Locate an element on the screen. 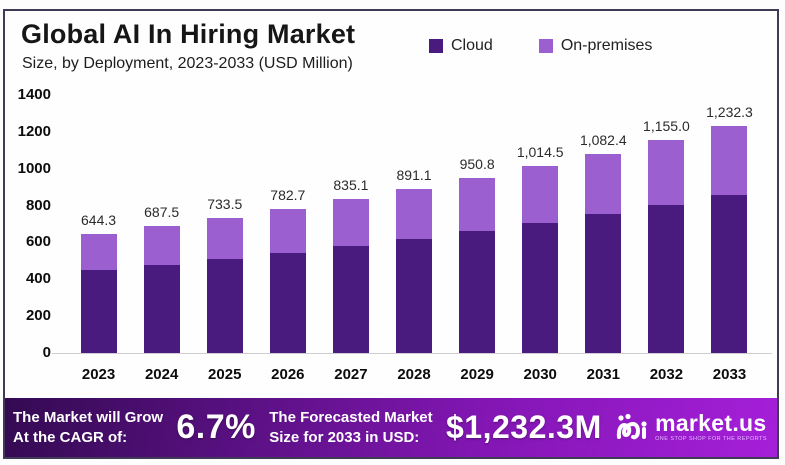 The height and width of the screenshot is (465, 785). legend-item-cloud: Cloud is located at coordinates (461, 46).